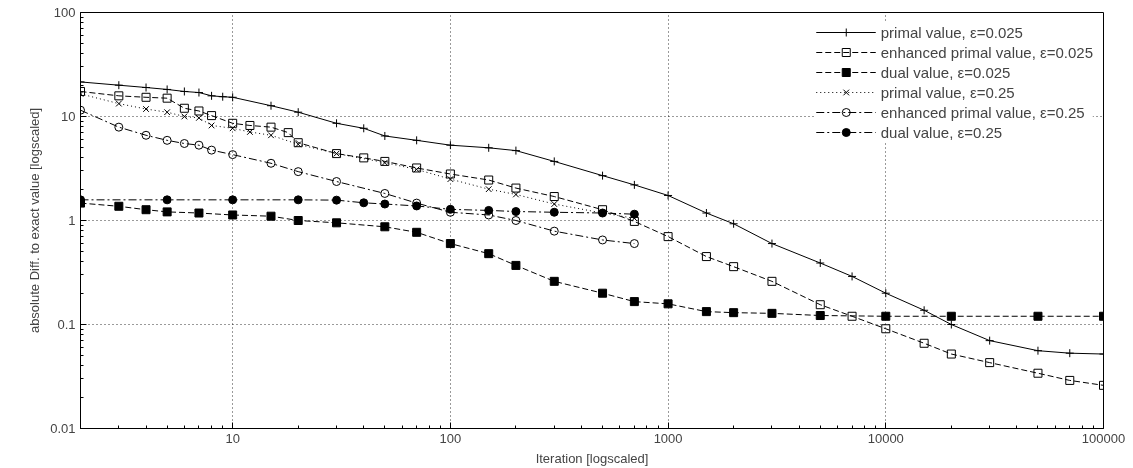  I want to click on legend-label: enhanced primal value, ε=0.25, so click(982, 112).